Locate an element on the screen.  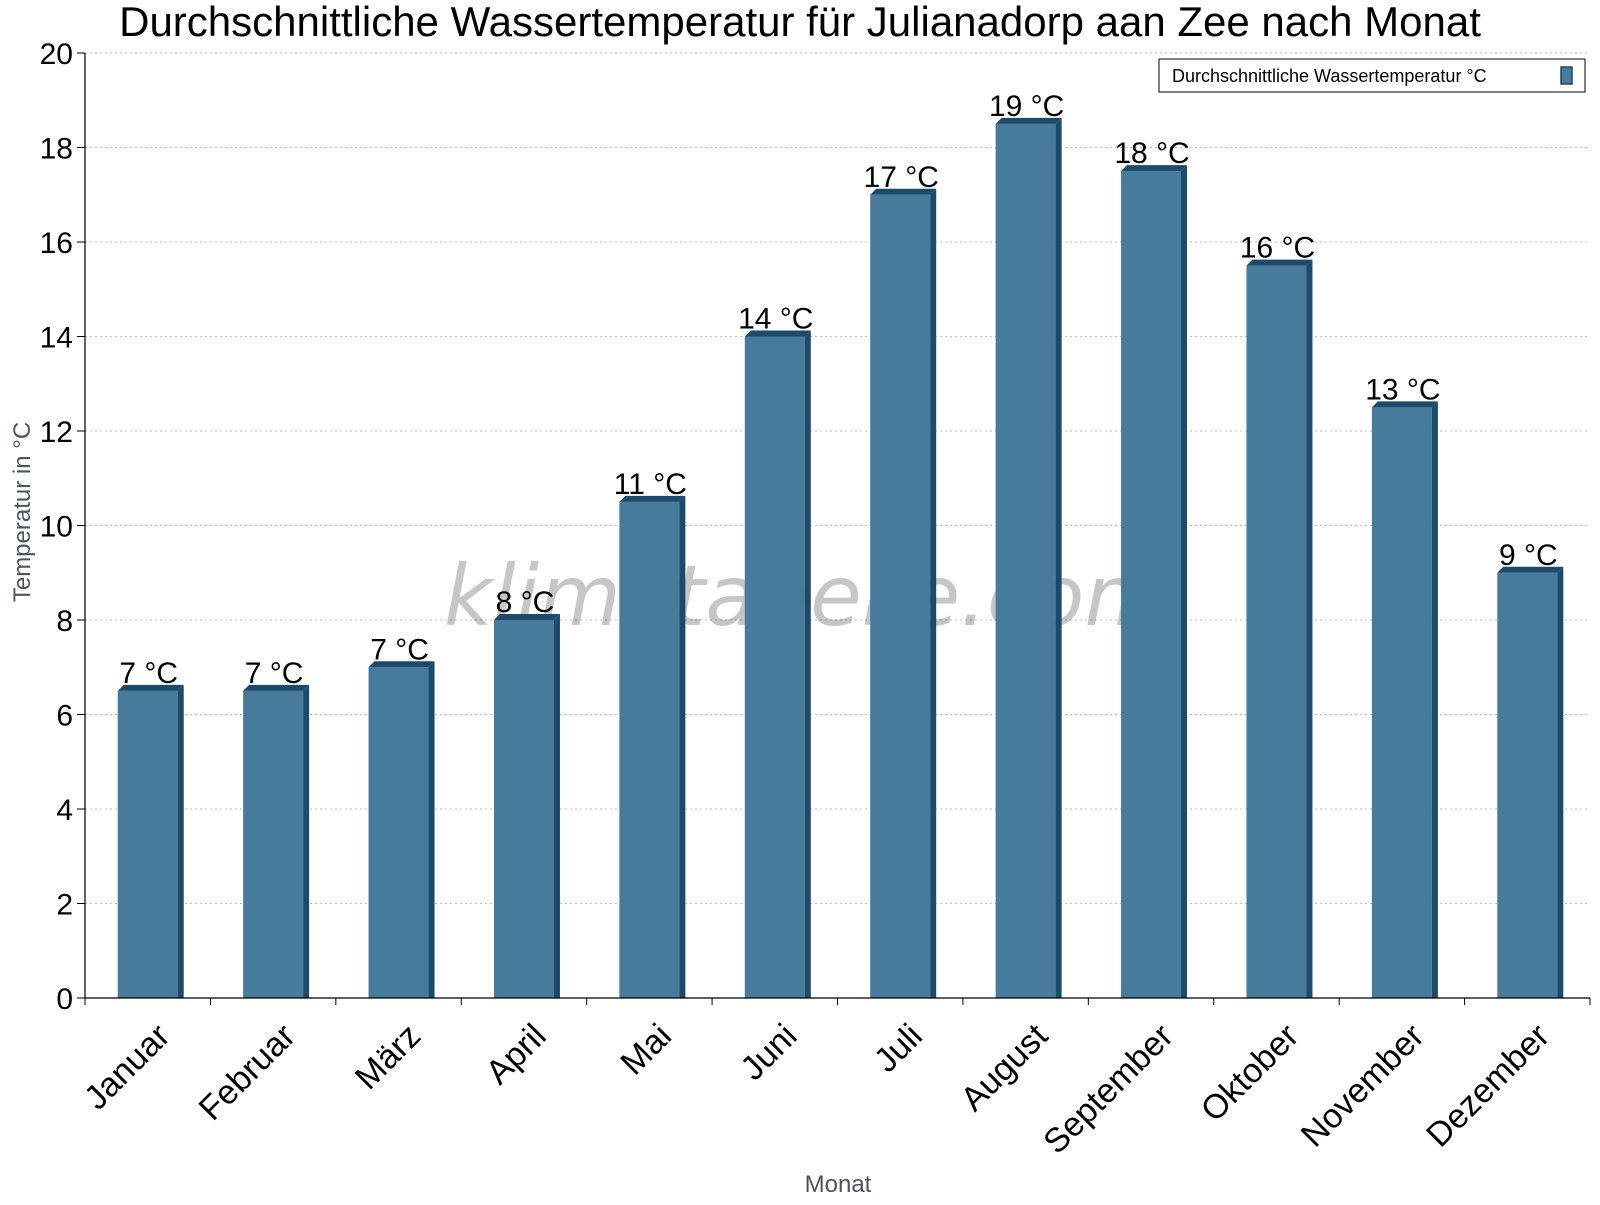
y-tick-label: 8 is located at coordinates (64, 621).